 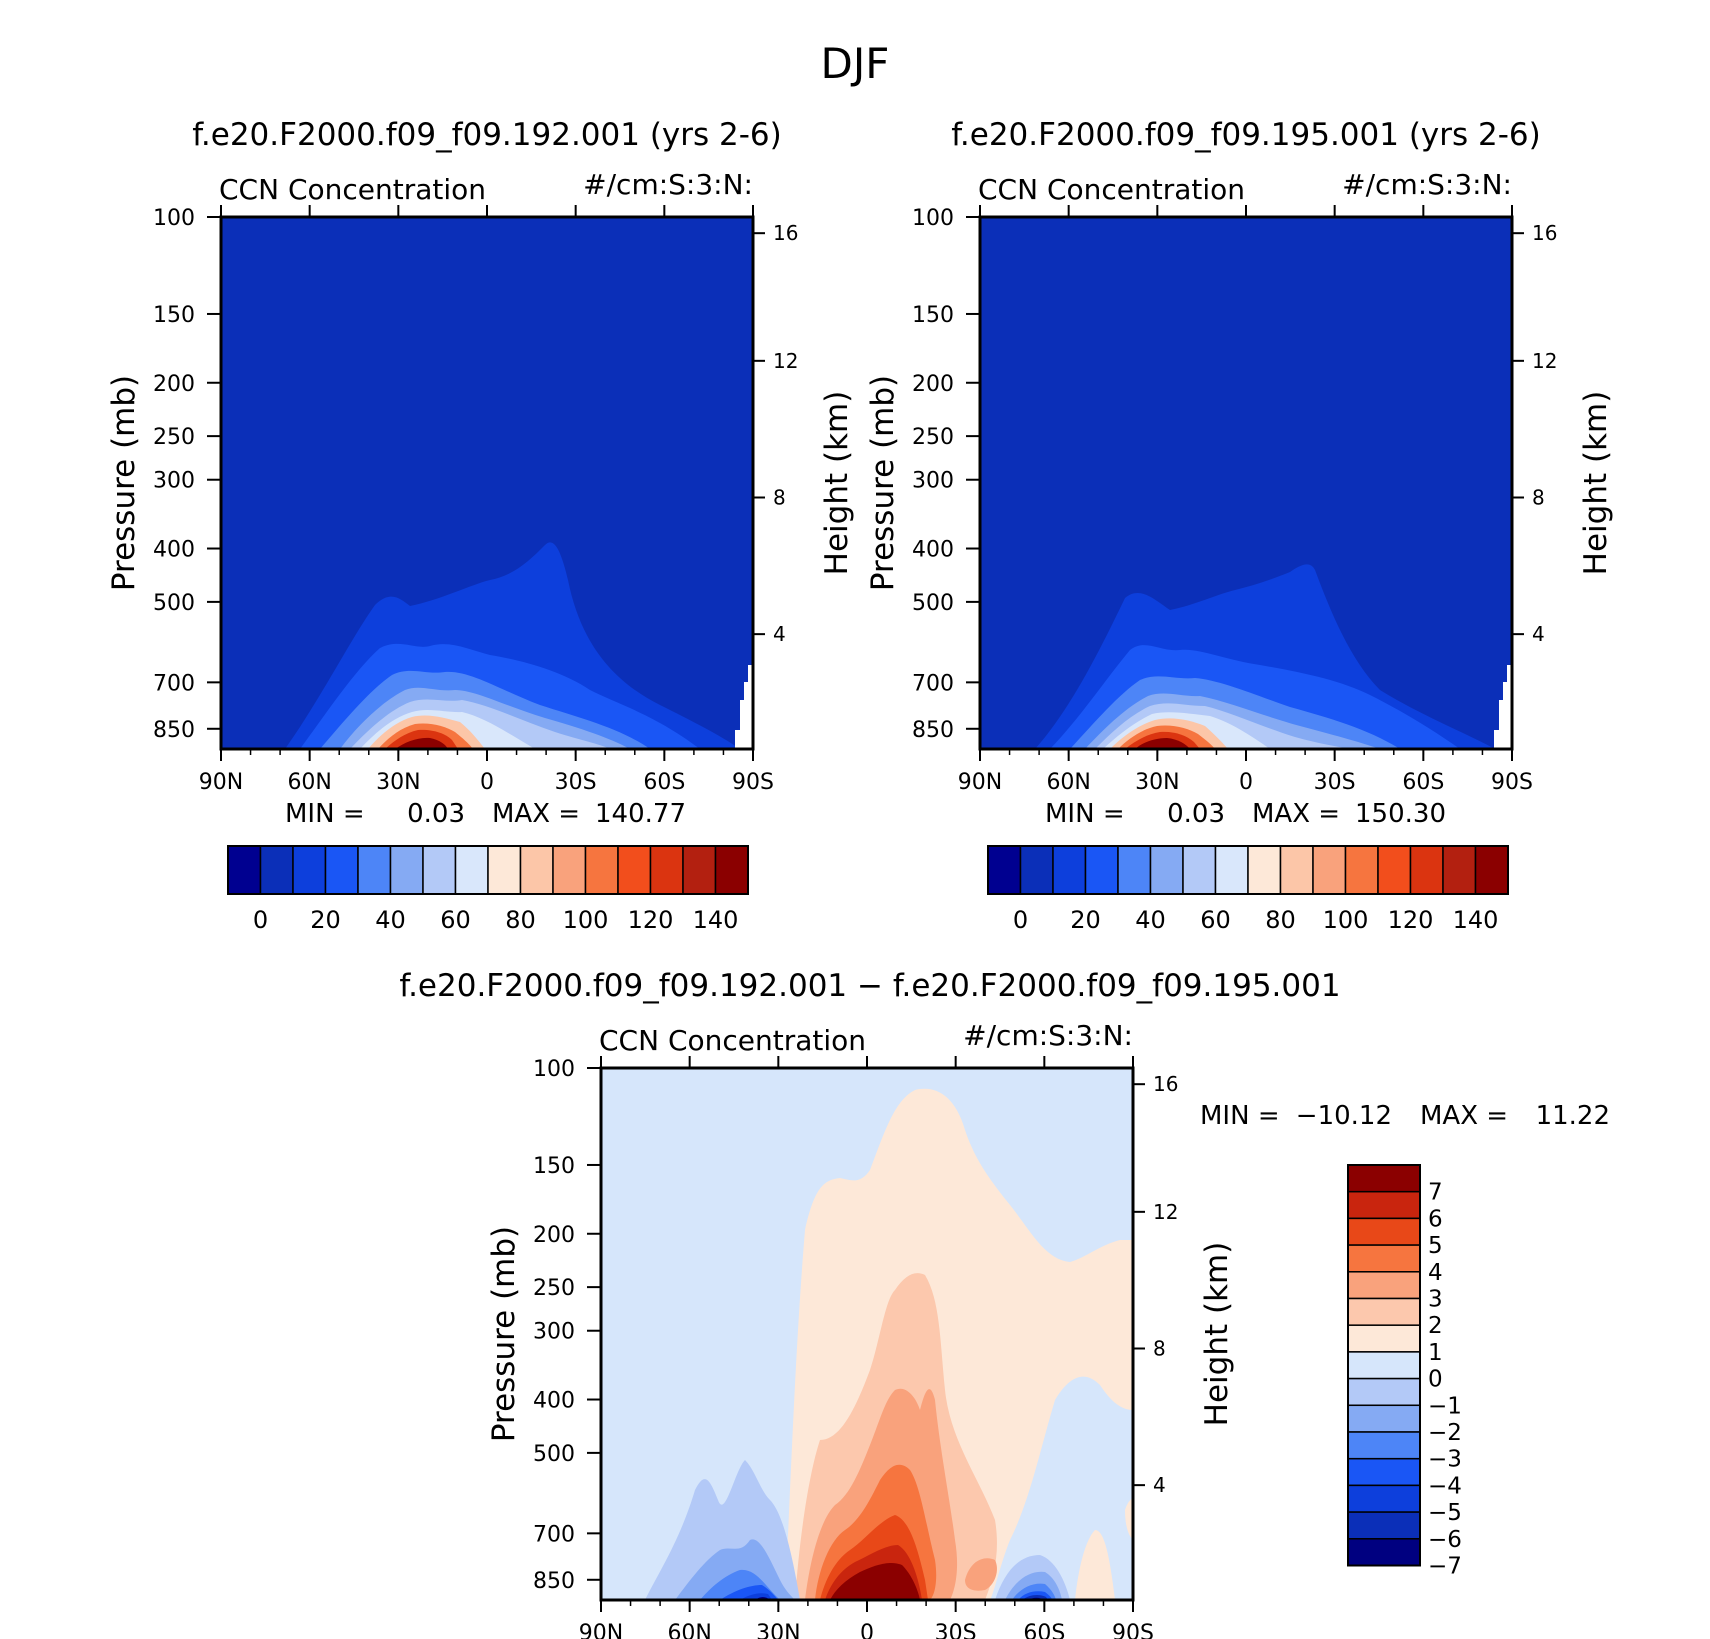 I want to click on colorbar-label: 6, so click(x=1435, y=1219).